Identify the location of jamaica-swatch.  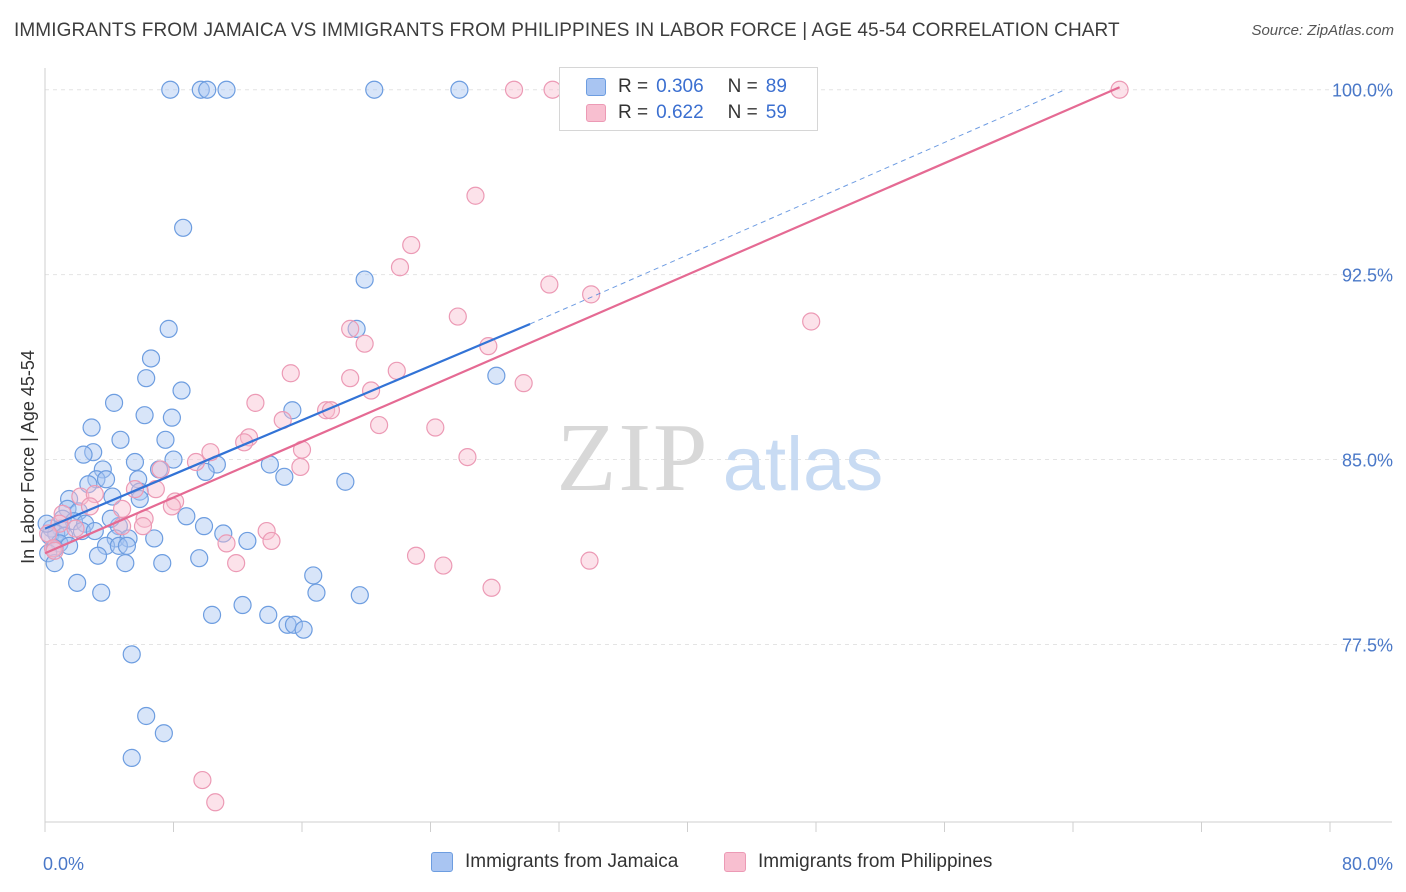
(596, 87).